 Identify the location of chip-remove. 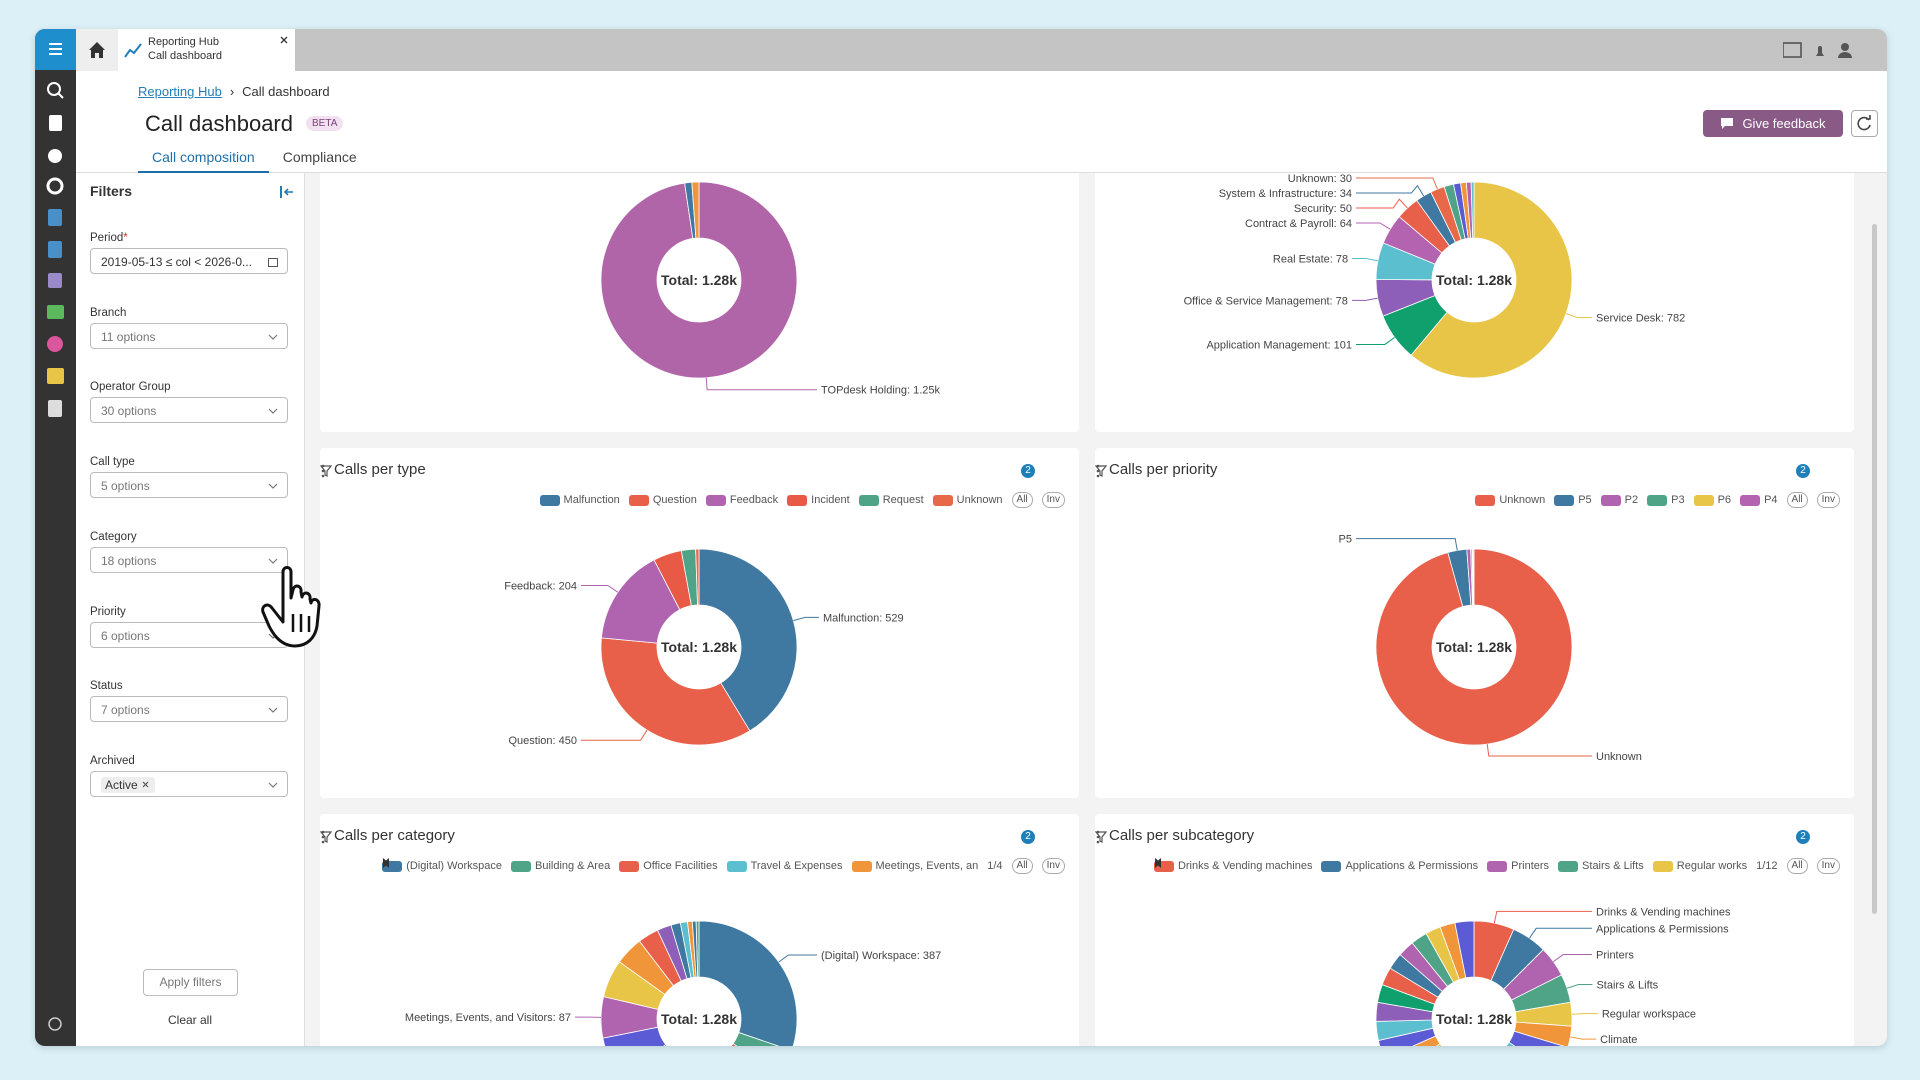
(146, 785).